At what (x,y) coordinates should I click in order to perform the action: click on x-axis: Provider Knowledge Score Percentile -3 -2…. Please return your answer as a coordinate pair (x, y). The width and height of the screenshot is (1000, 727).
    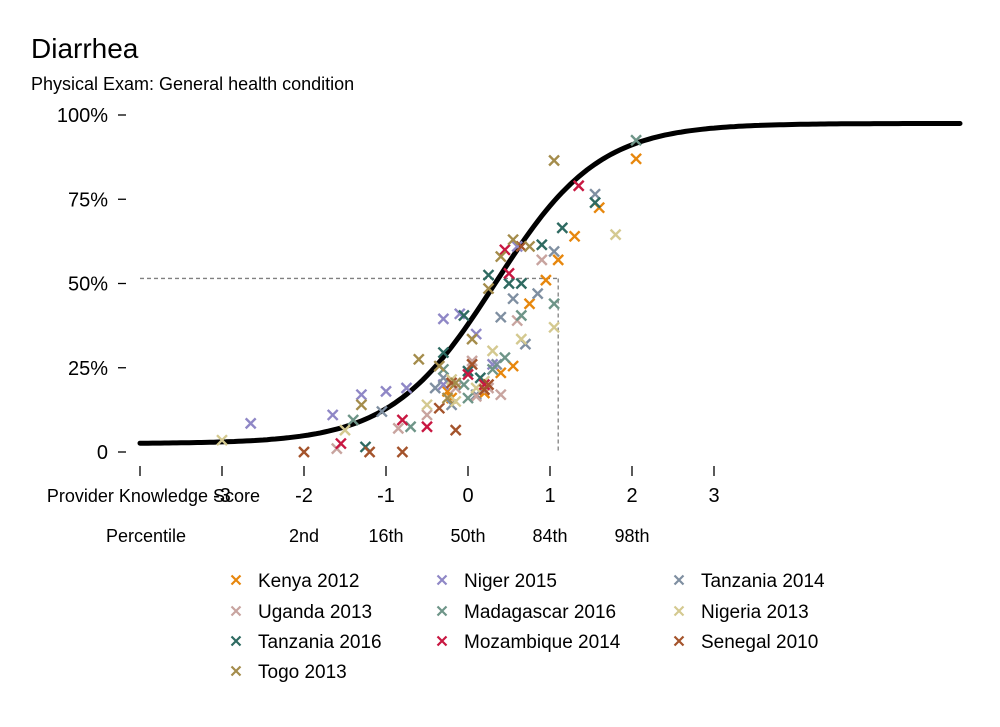
    Looking at the image, I should click on (383, 506).